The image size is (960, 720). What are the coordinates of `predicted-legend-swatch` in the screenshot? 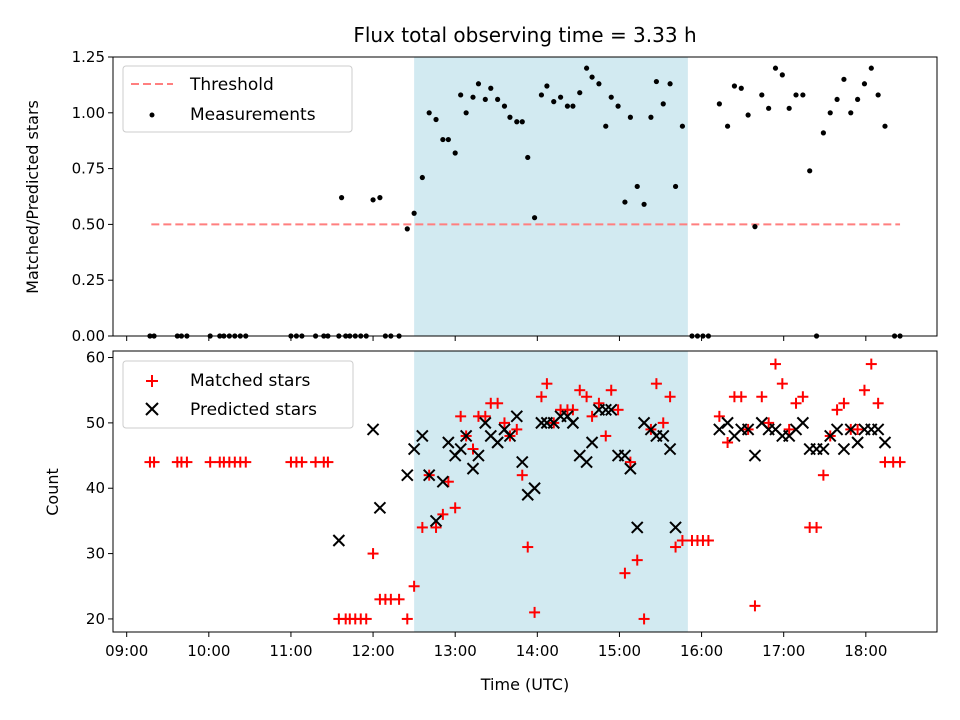 It's located at (152, 409).